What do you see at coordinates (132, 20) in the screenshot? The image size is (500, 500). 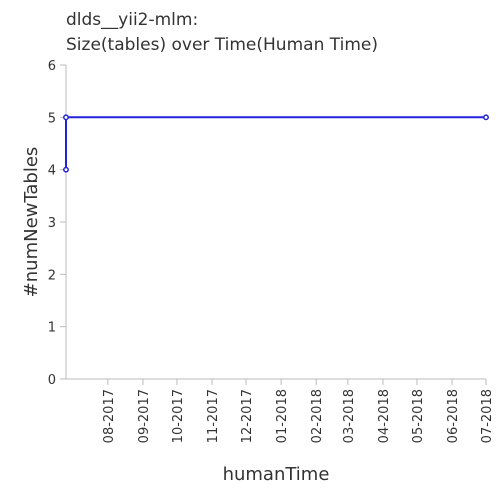 I see `chart-title-line-1: dlds__yii2-mlm:` at bounding box center [132, 20].